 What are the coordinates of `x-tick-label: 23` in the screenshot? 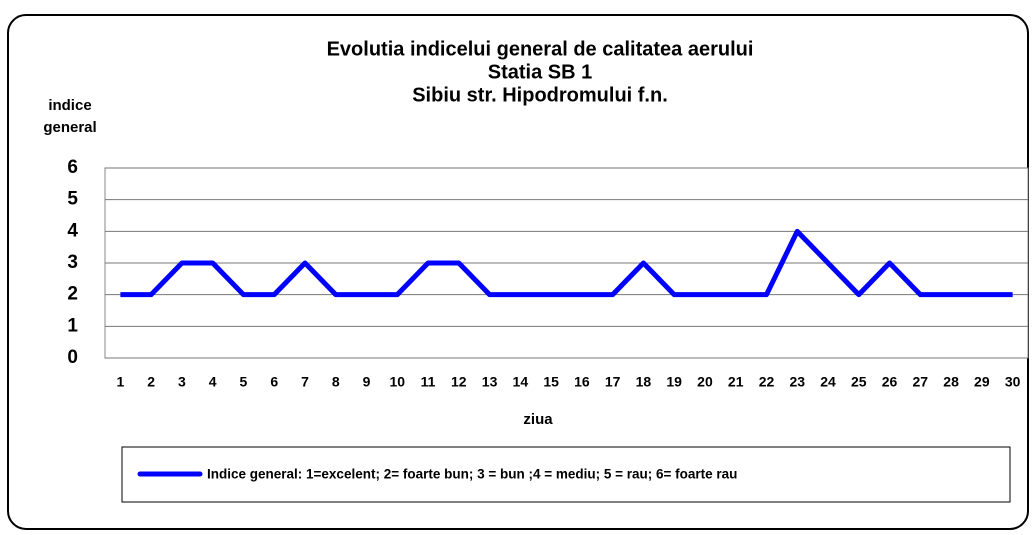 It's located at (797, 382).